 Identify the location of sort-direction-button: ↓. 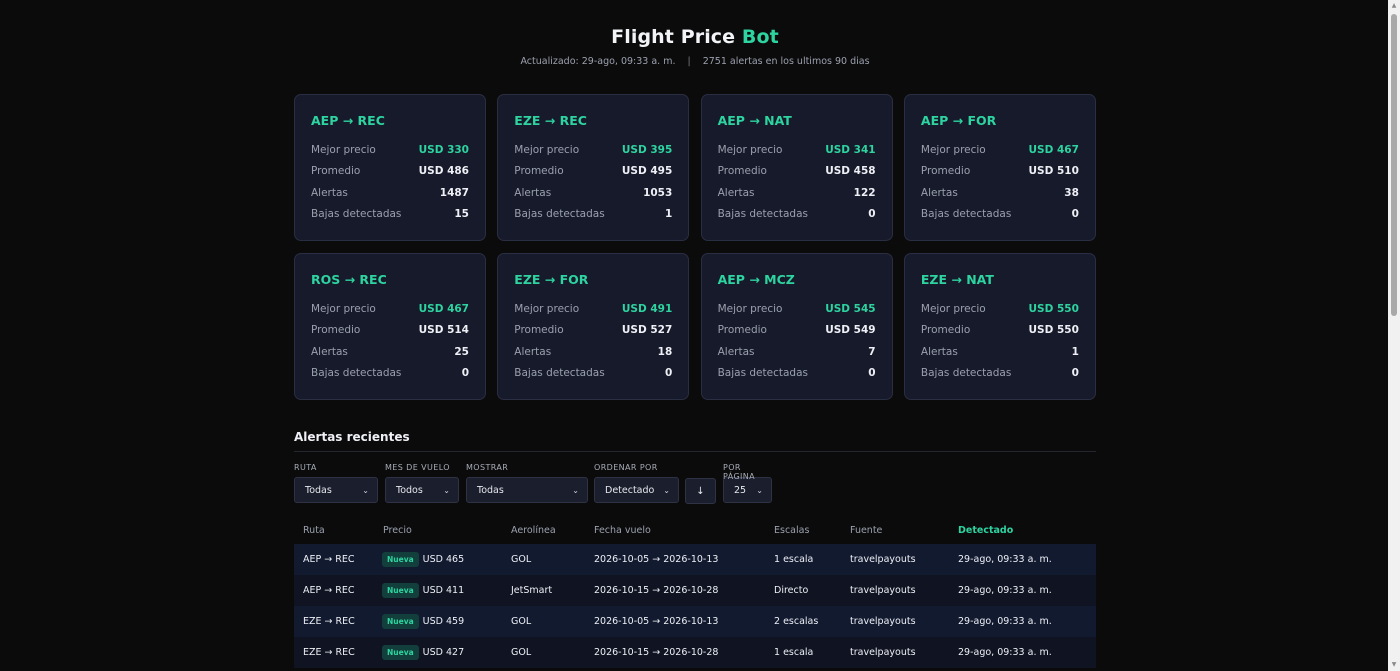
(700, 491).